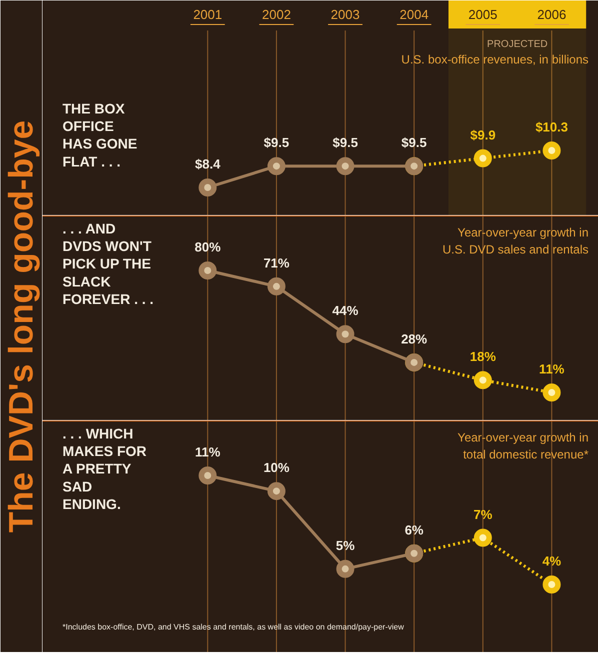 This screenshot has height=656, width=598. What do you see at coordinates (552, 561) in the screenshot?
I see `data-label: 4%` at bounding box center [552, 561].